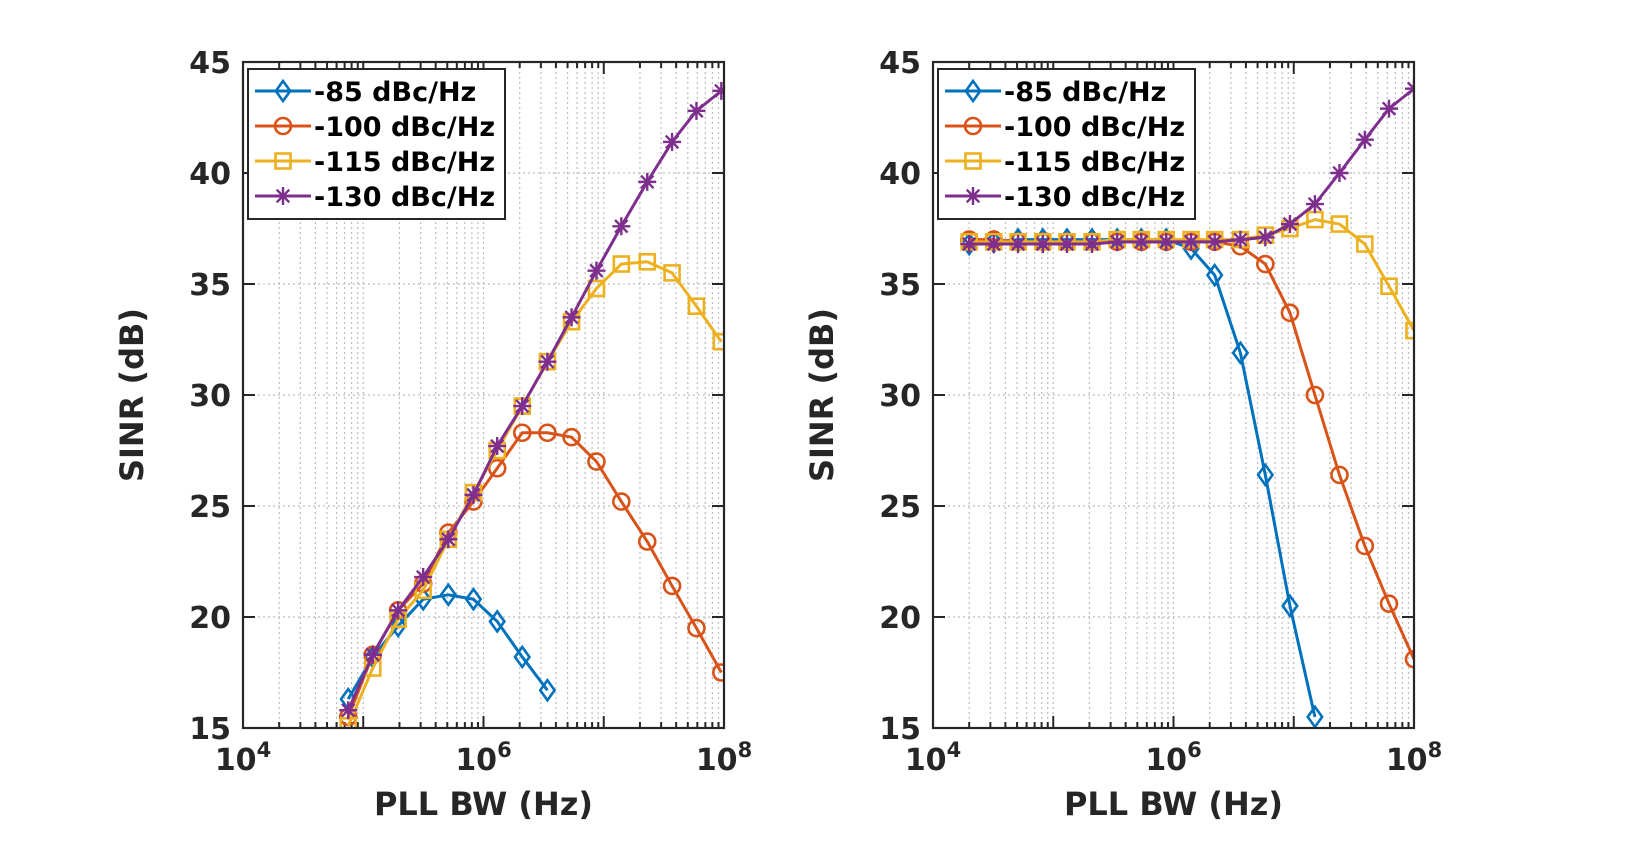 The width and height of the screenshot is (1639, 868). What do you see at coordinates (483, 758) in the screenshot?
I see `x-tick-label: 10⁶` at bounding box center [483, 758].